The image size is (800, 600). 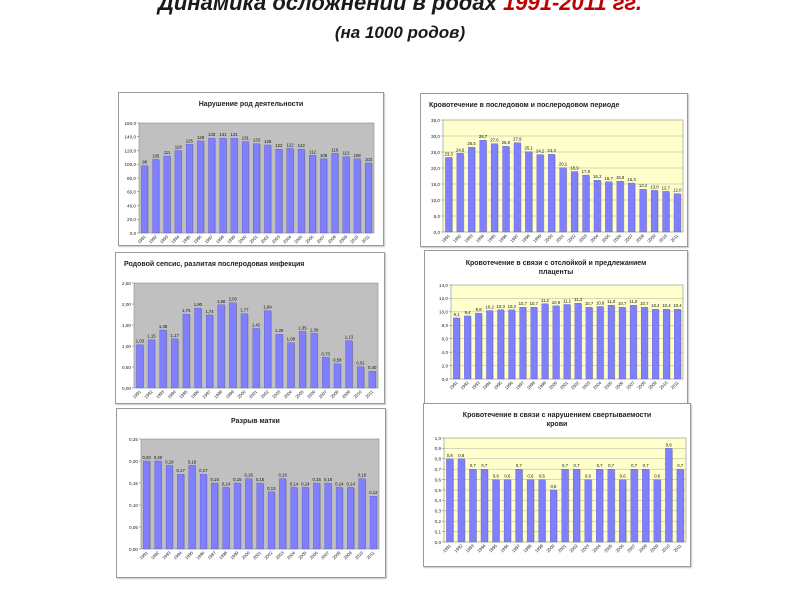 What do you see at coordinates (271, 488) in the screenshot?
I see `data-label: 0,13` at bounding box center [271, 488].